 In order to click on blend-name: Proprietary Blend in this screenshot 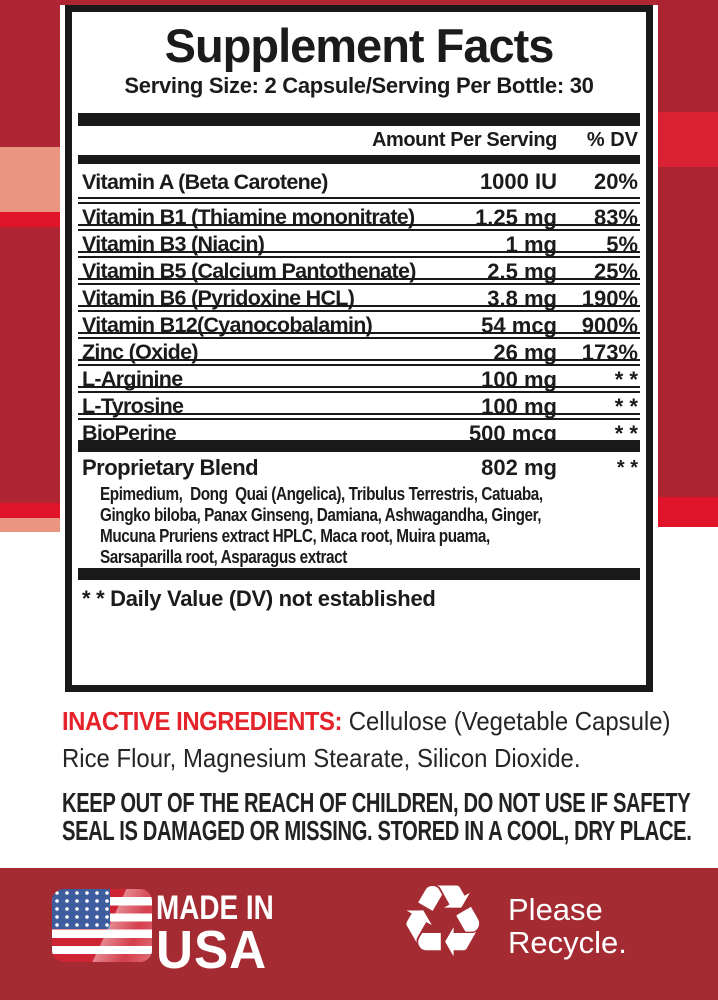, I will do `click(170, 467)`.